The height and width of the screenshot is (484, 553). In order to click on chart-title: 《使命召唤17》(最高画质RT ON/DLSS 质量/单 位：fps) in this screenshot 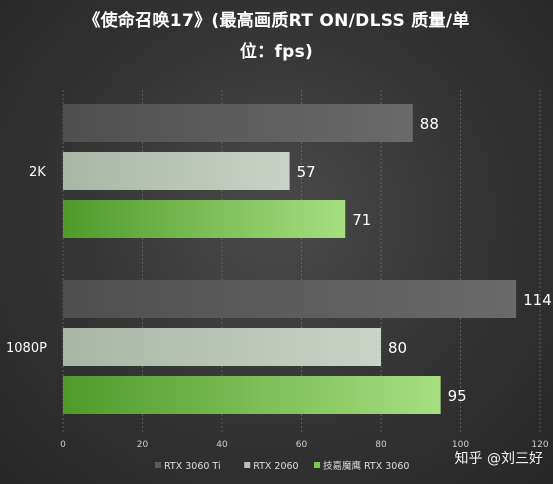, I will do `click(276, 37)`.